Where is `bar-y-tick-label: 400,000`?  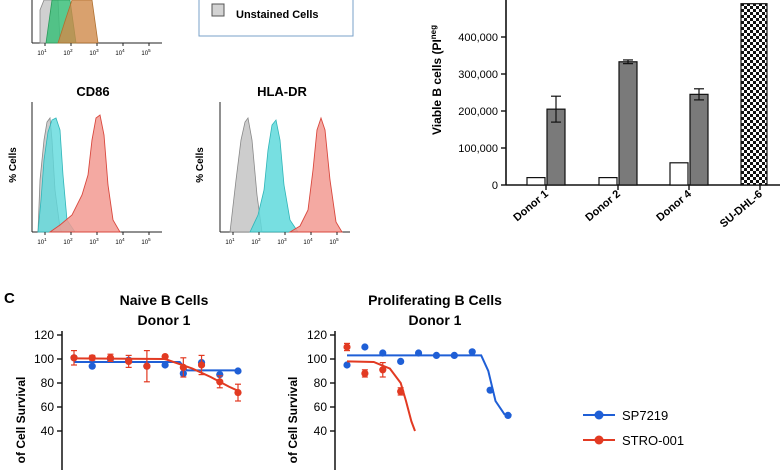
bar-y-tick-label: 400,000 is located at coordinates (478, 38).